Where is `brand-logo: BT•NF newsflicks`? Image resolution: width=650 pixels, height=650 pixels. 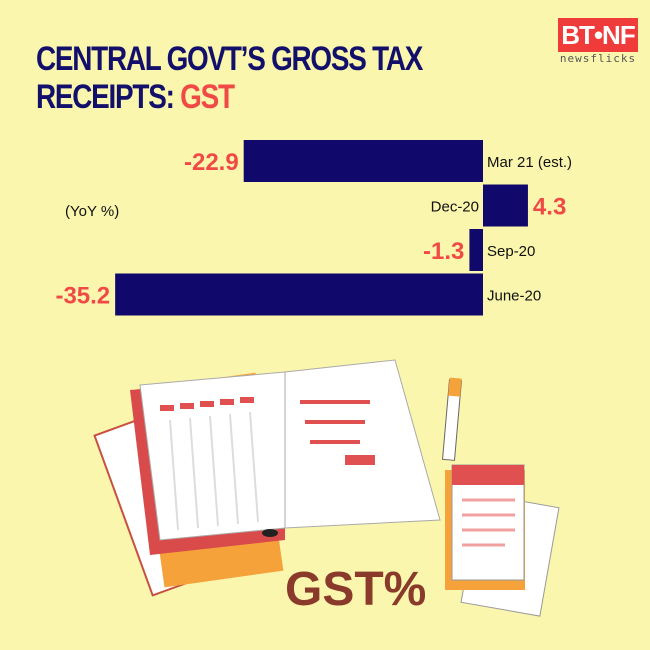
brand-logo: BT•NF newsflicks is located at coordinates (598, 41).